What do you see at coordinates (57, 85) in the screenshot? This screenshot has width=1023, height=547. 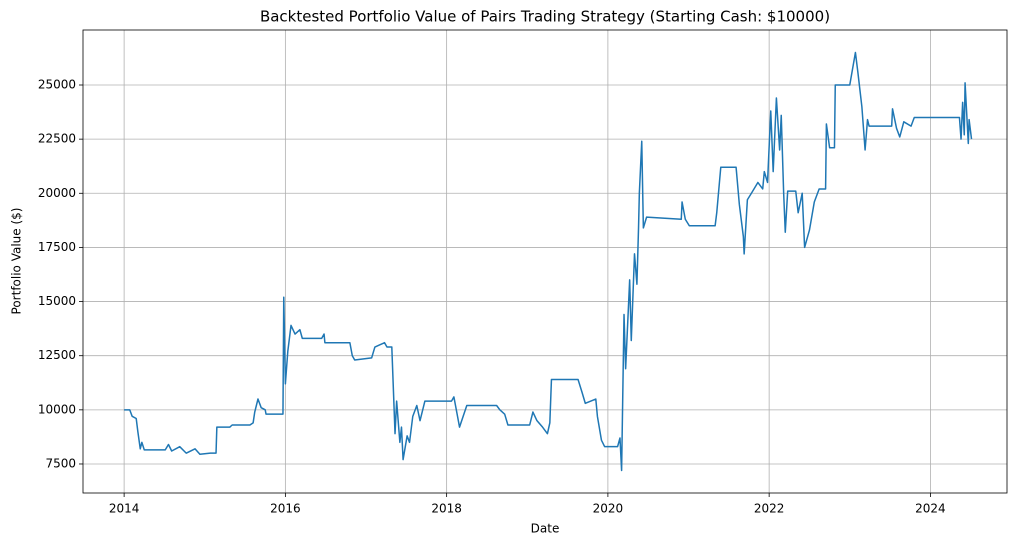 I see `y-tick-label: 25000` at bounding box center [57, 85].